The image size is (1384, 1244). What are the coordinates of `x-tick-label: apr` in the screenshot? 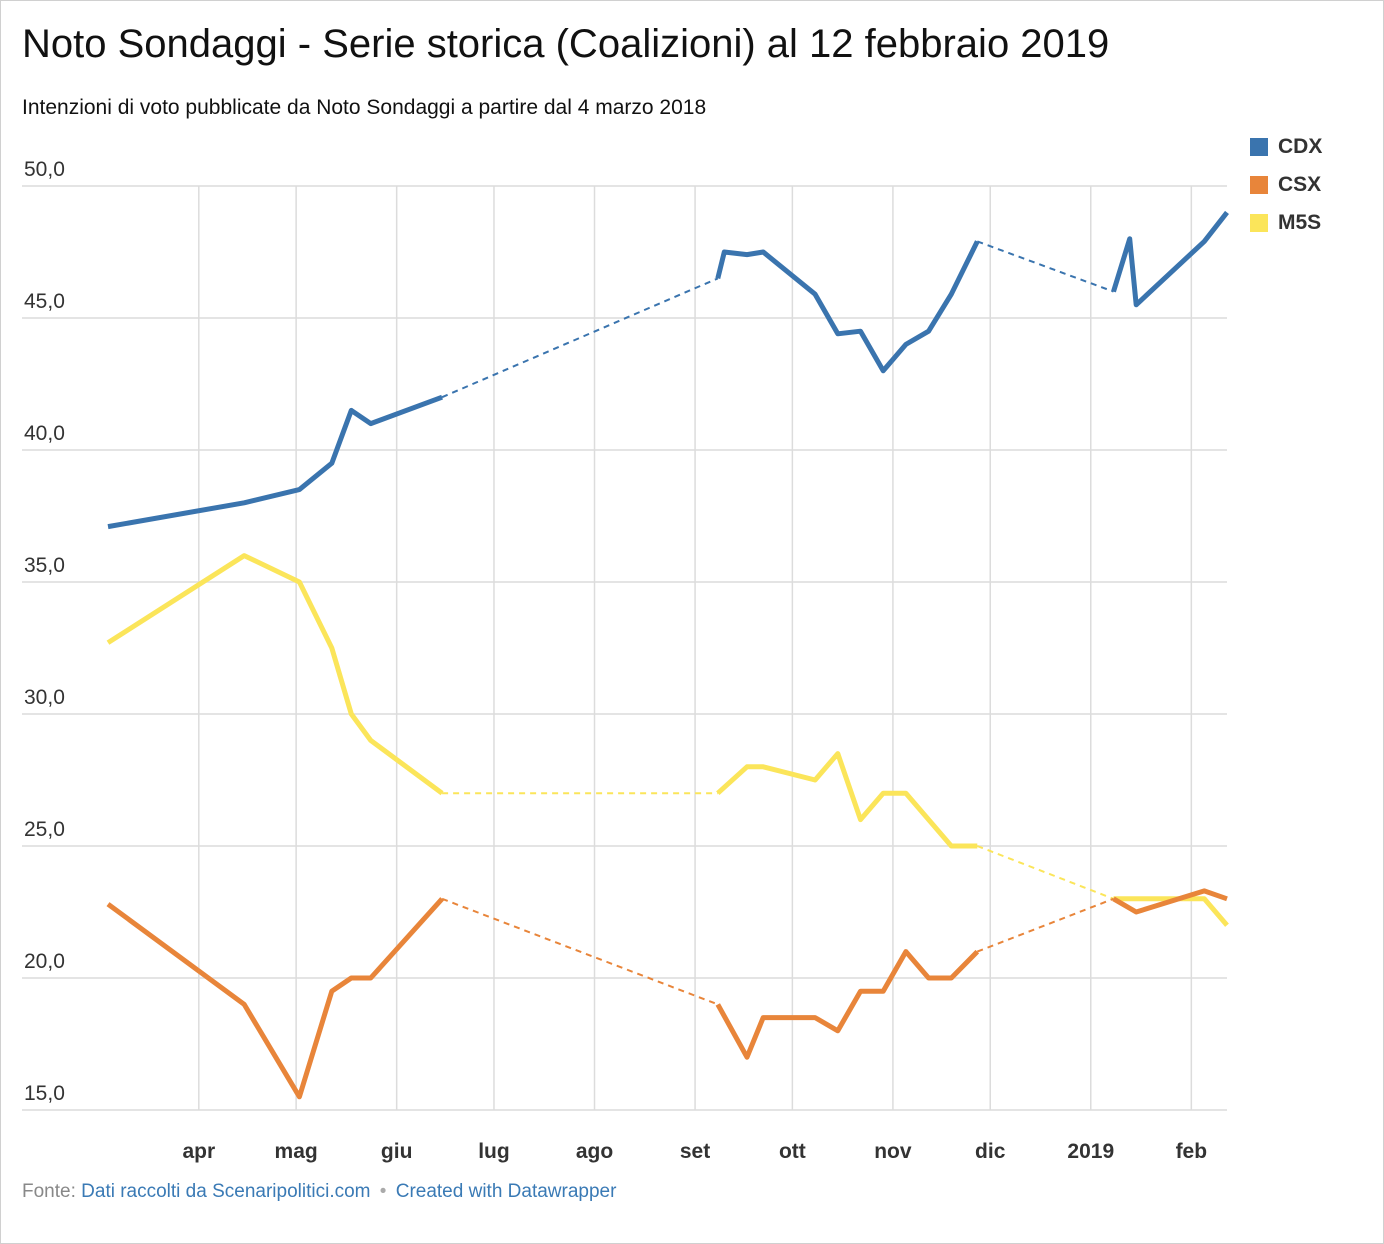 It's located at (198, 1151).